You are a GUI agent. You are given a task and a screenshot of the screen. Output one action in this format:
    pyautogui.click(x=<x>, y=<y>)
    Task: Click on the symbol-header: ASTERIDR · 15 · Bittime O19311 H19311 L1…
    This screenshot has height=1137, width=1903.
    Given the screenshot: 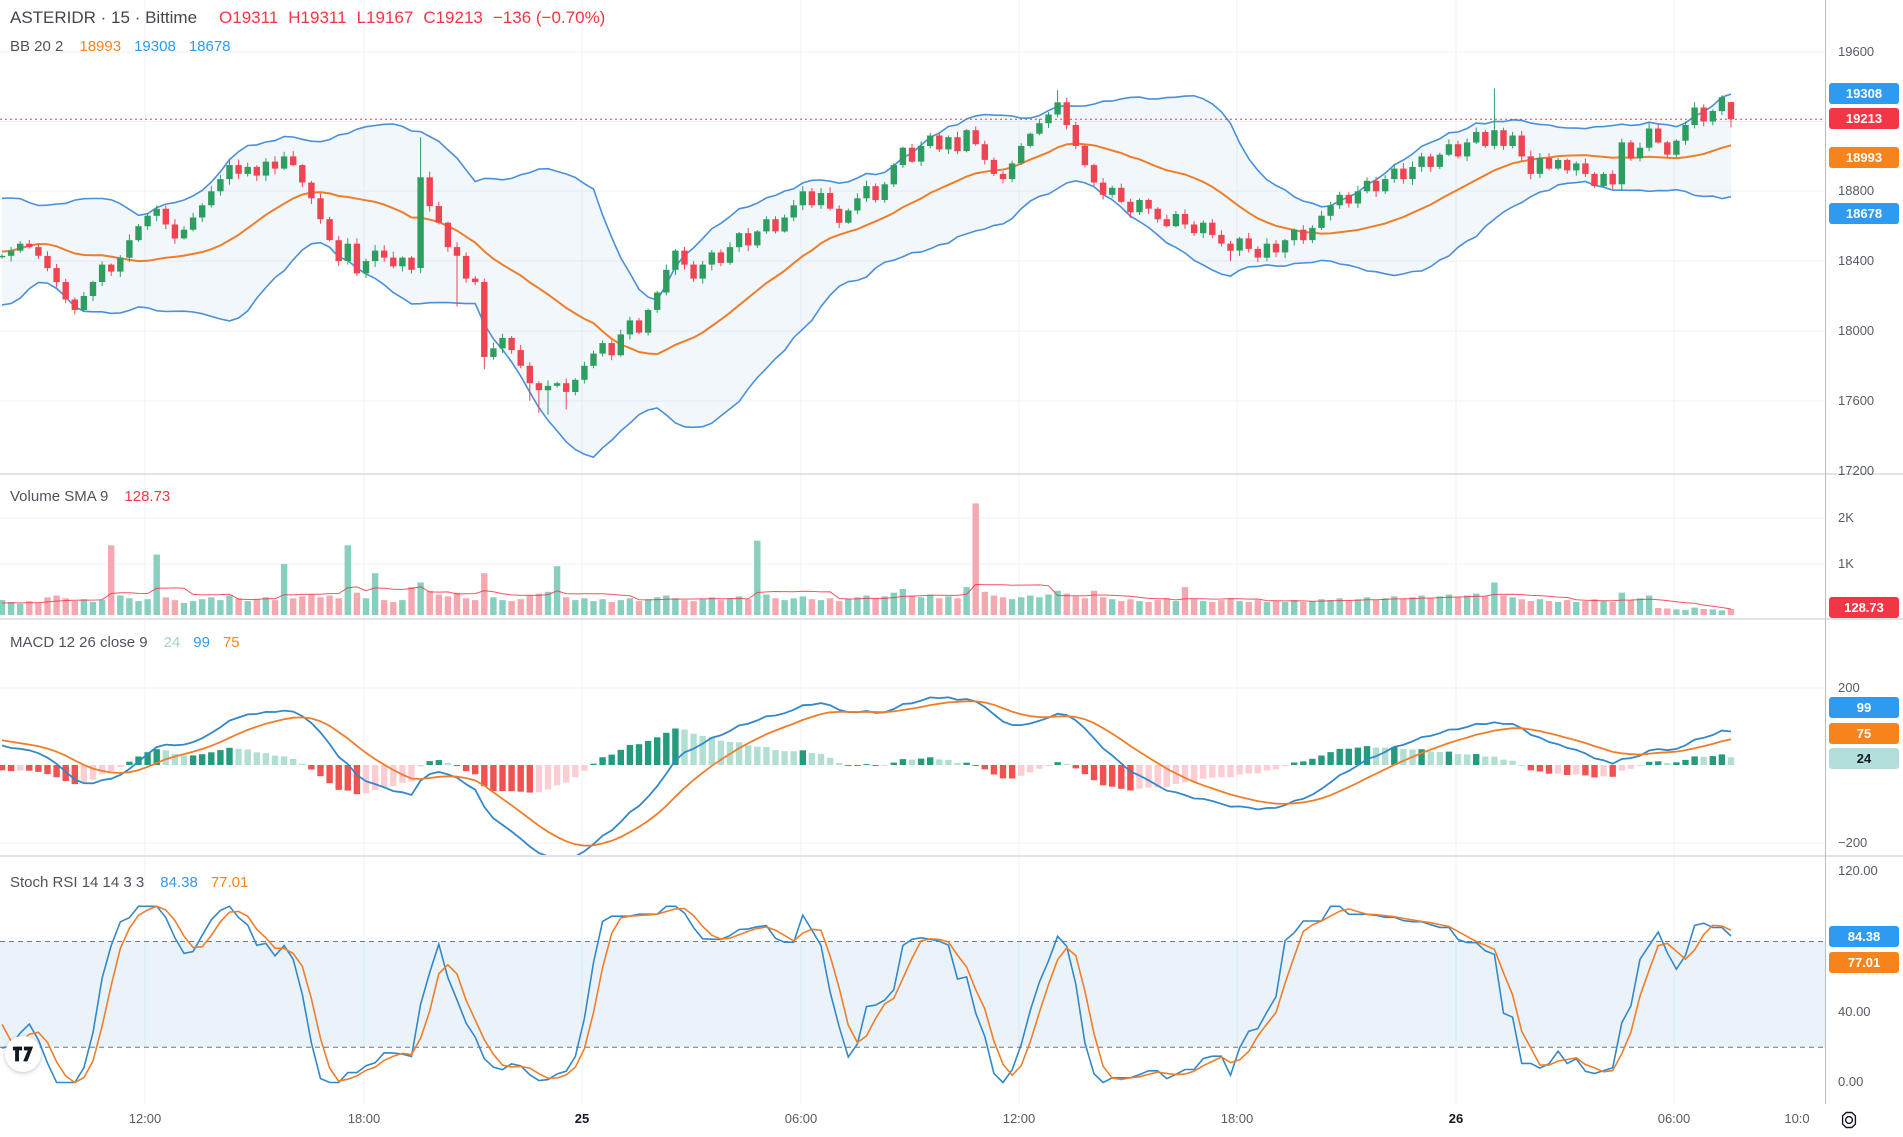 What is the action you would take?
    pyautogui.click(x=307, y=18)
    